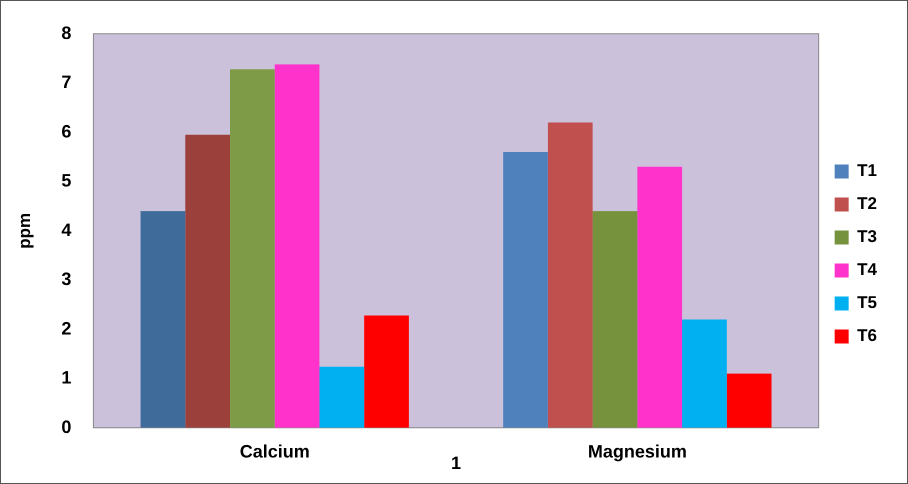 This screenshot has width=908, height=484. What do you see at coordinates (66, 279) in the screenshot?
I see `y-tick-label: 3` at bounding box center [66, 279].